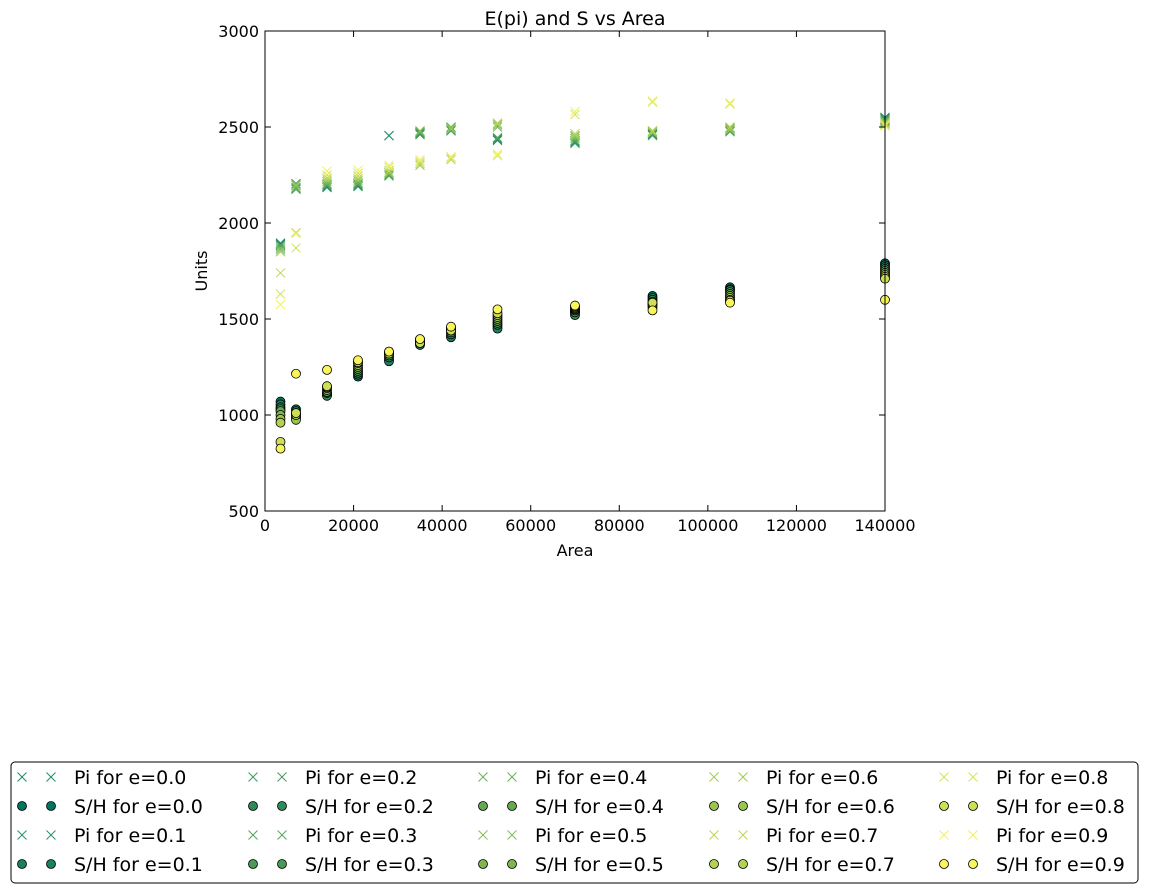 The height and width of the screenshot is (893, 1149). Describe the element at coordinates (599, 865) in the screenshot. I see `legend-label: S/H for e=0.5` at that location.